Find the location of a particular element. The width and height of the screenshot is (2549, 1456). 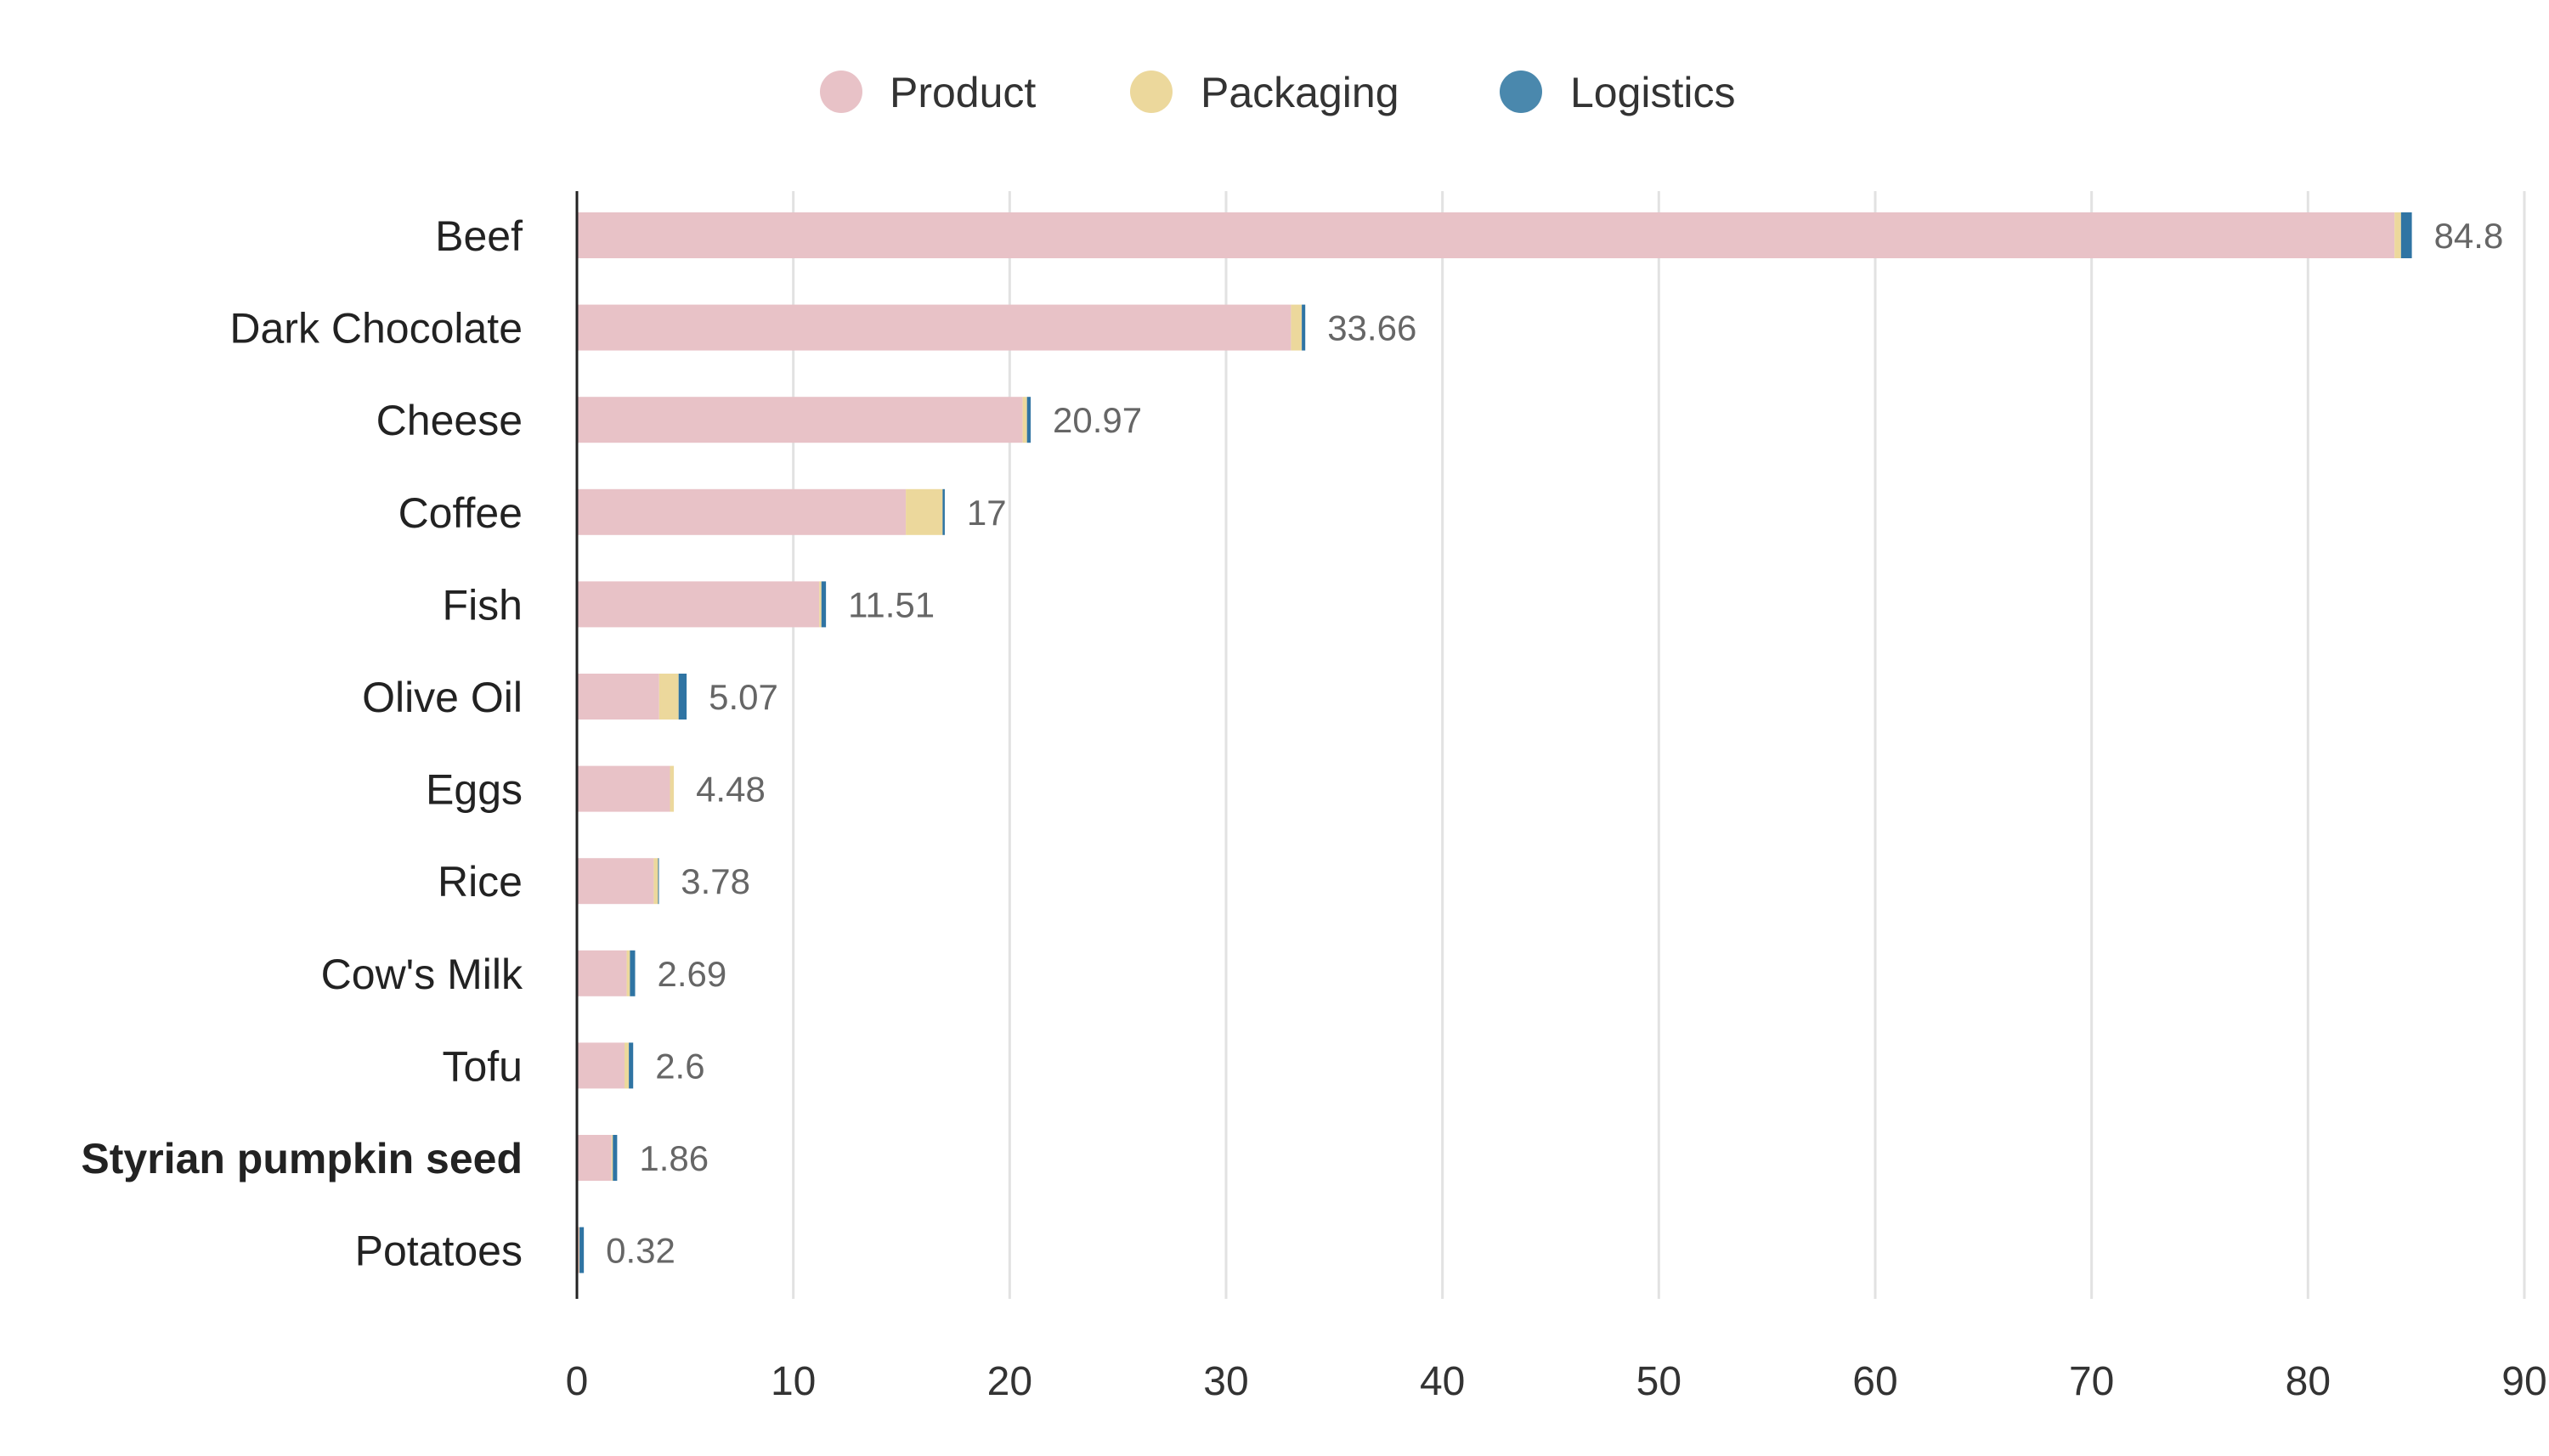

x-tick-label: 60 is located at coordinates (1875, 1381).